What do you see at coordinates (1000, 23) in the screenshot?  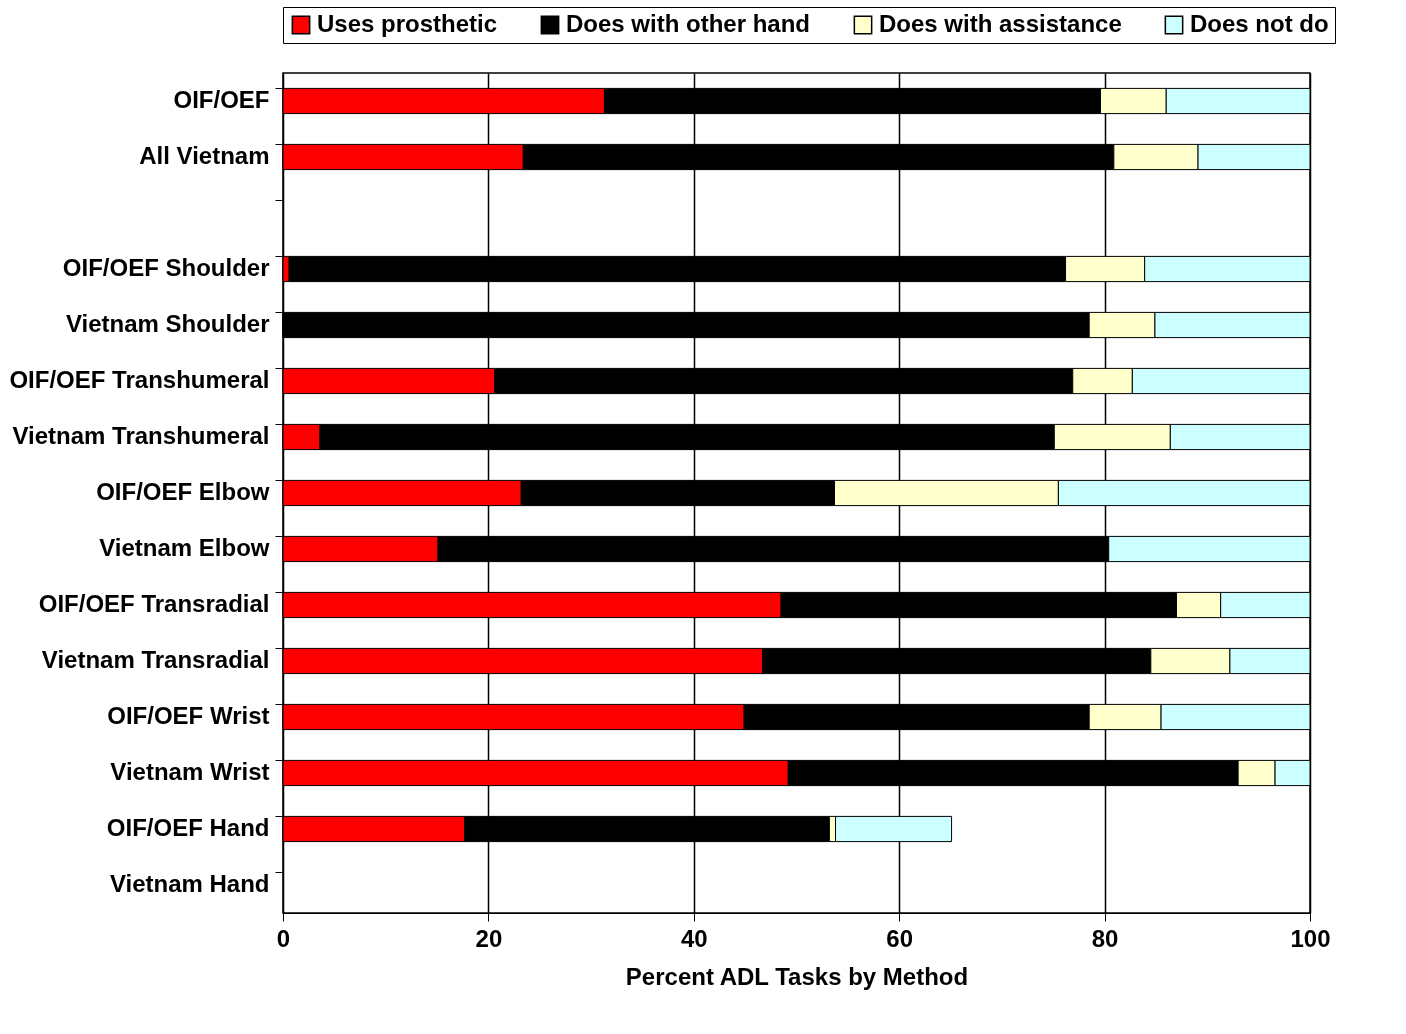 I see `legend-label: Does with assistance` at bounding box center [1000, 23].